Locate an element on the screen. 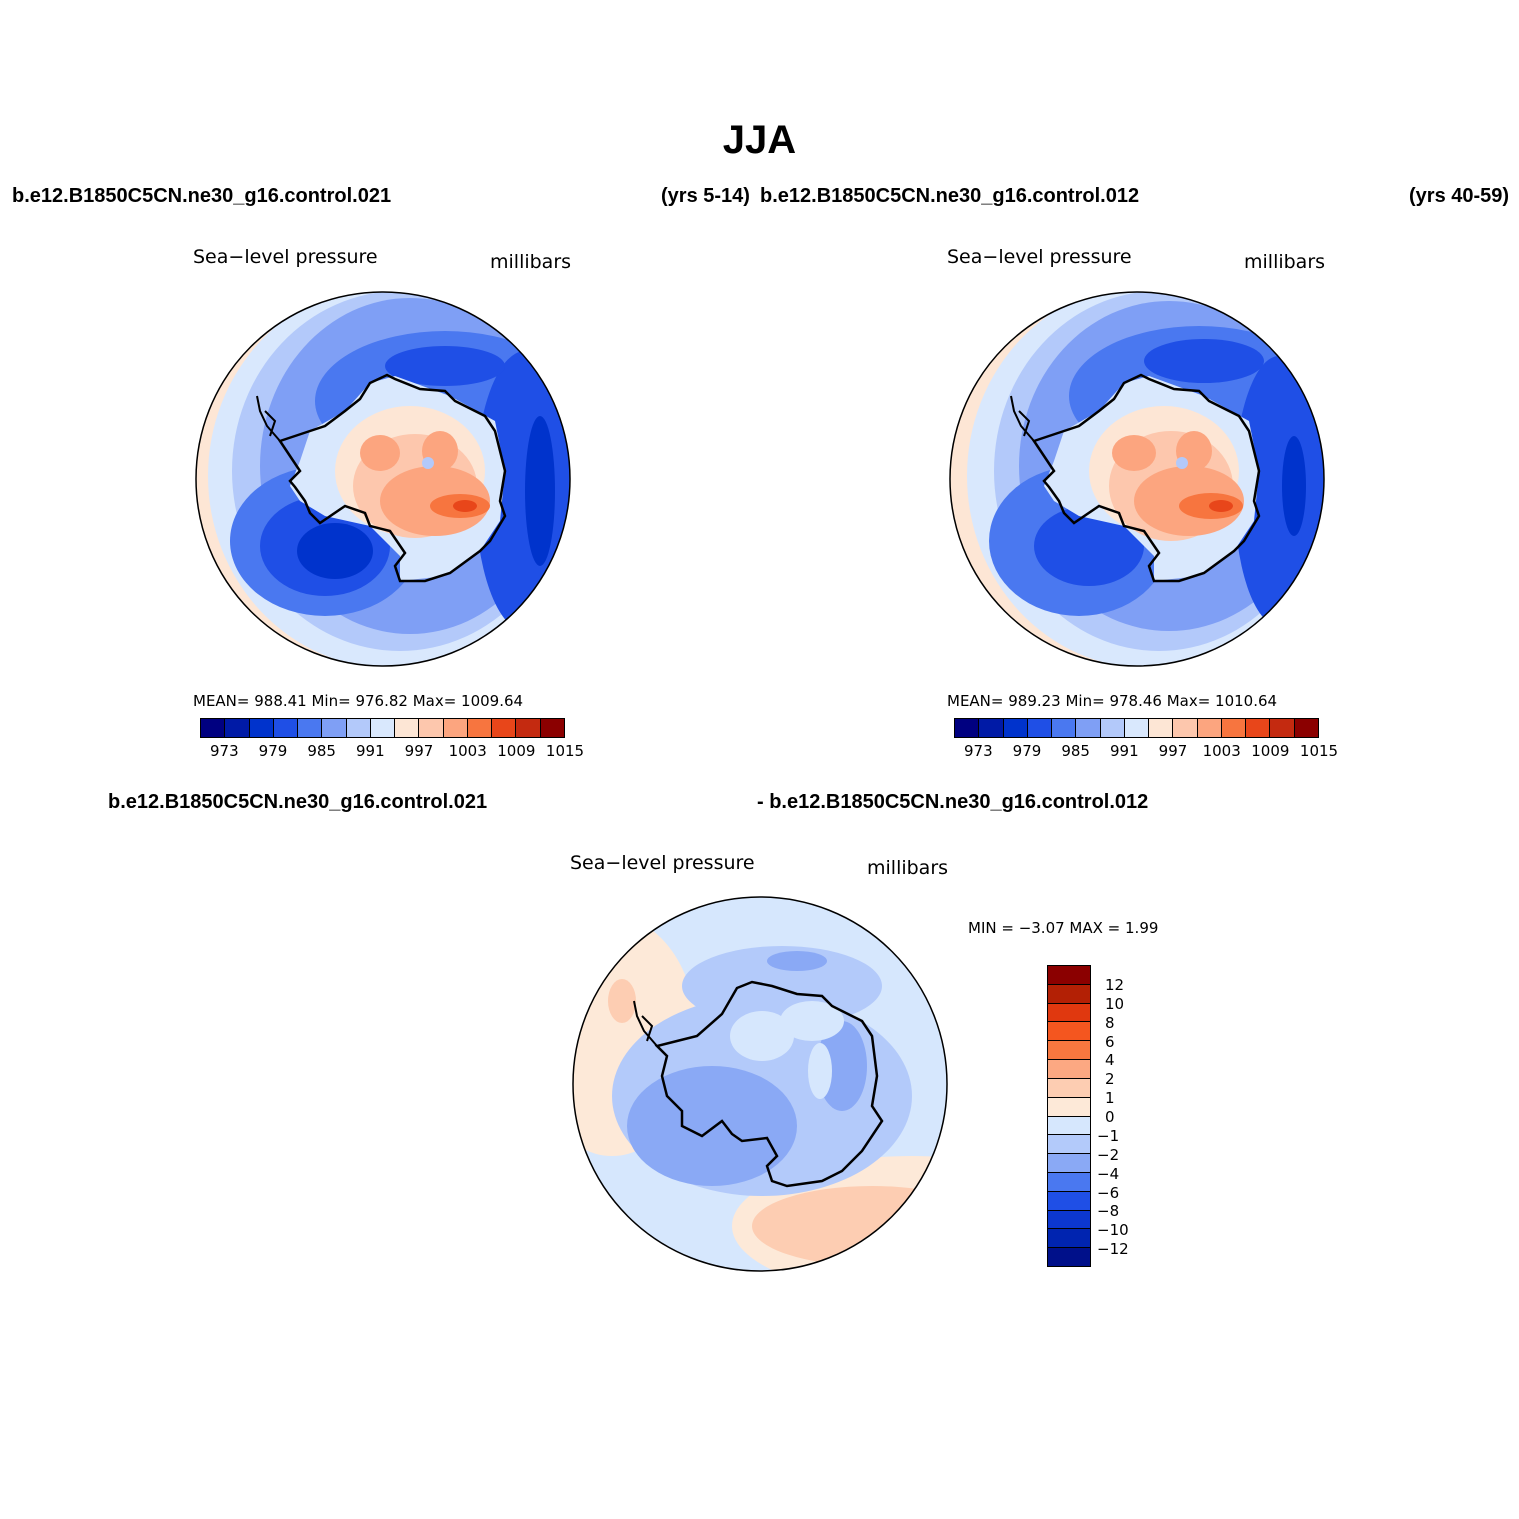 The height and width of the screenshot is (1519, 1519). case2-header: b.e12.B1850C5CN.ne30_g16.control.012 is located at coordinates (950, 196).